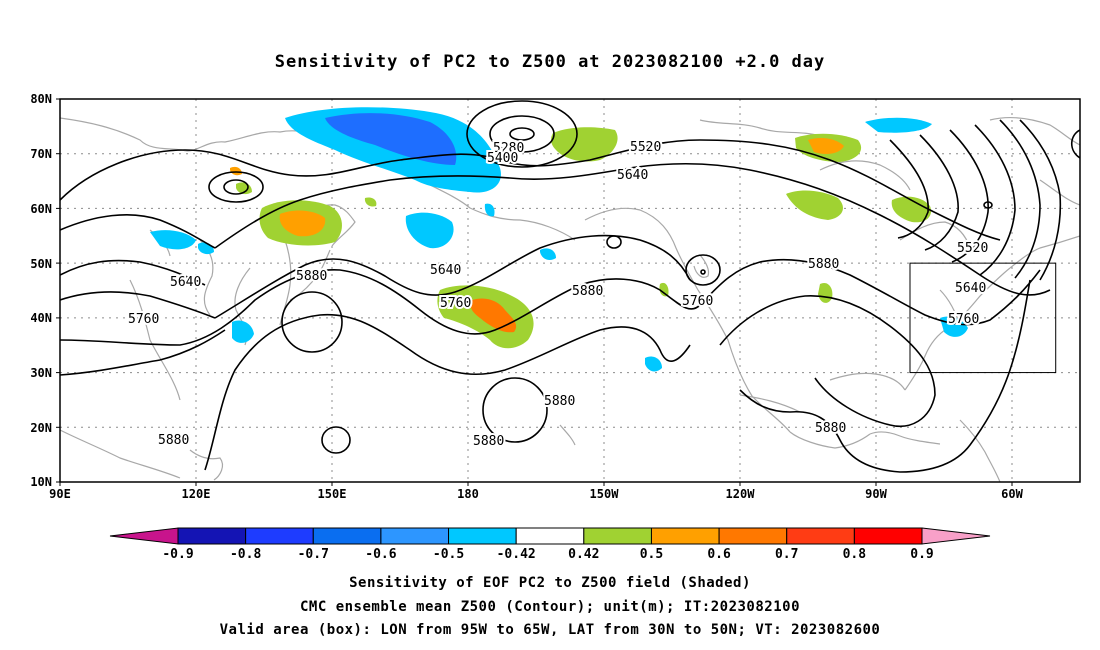 The image size is (1100, 650). Describe the element at coordinates (741, 494) in the screenshot. I see `lon-tick-label: 120W` at that location.